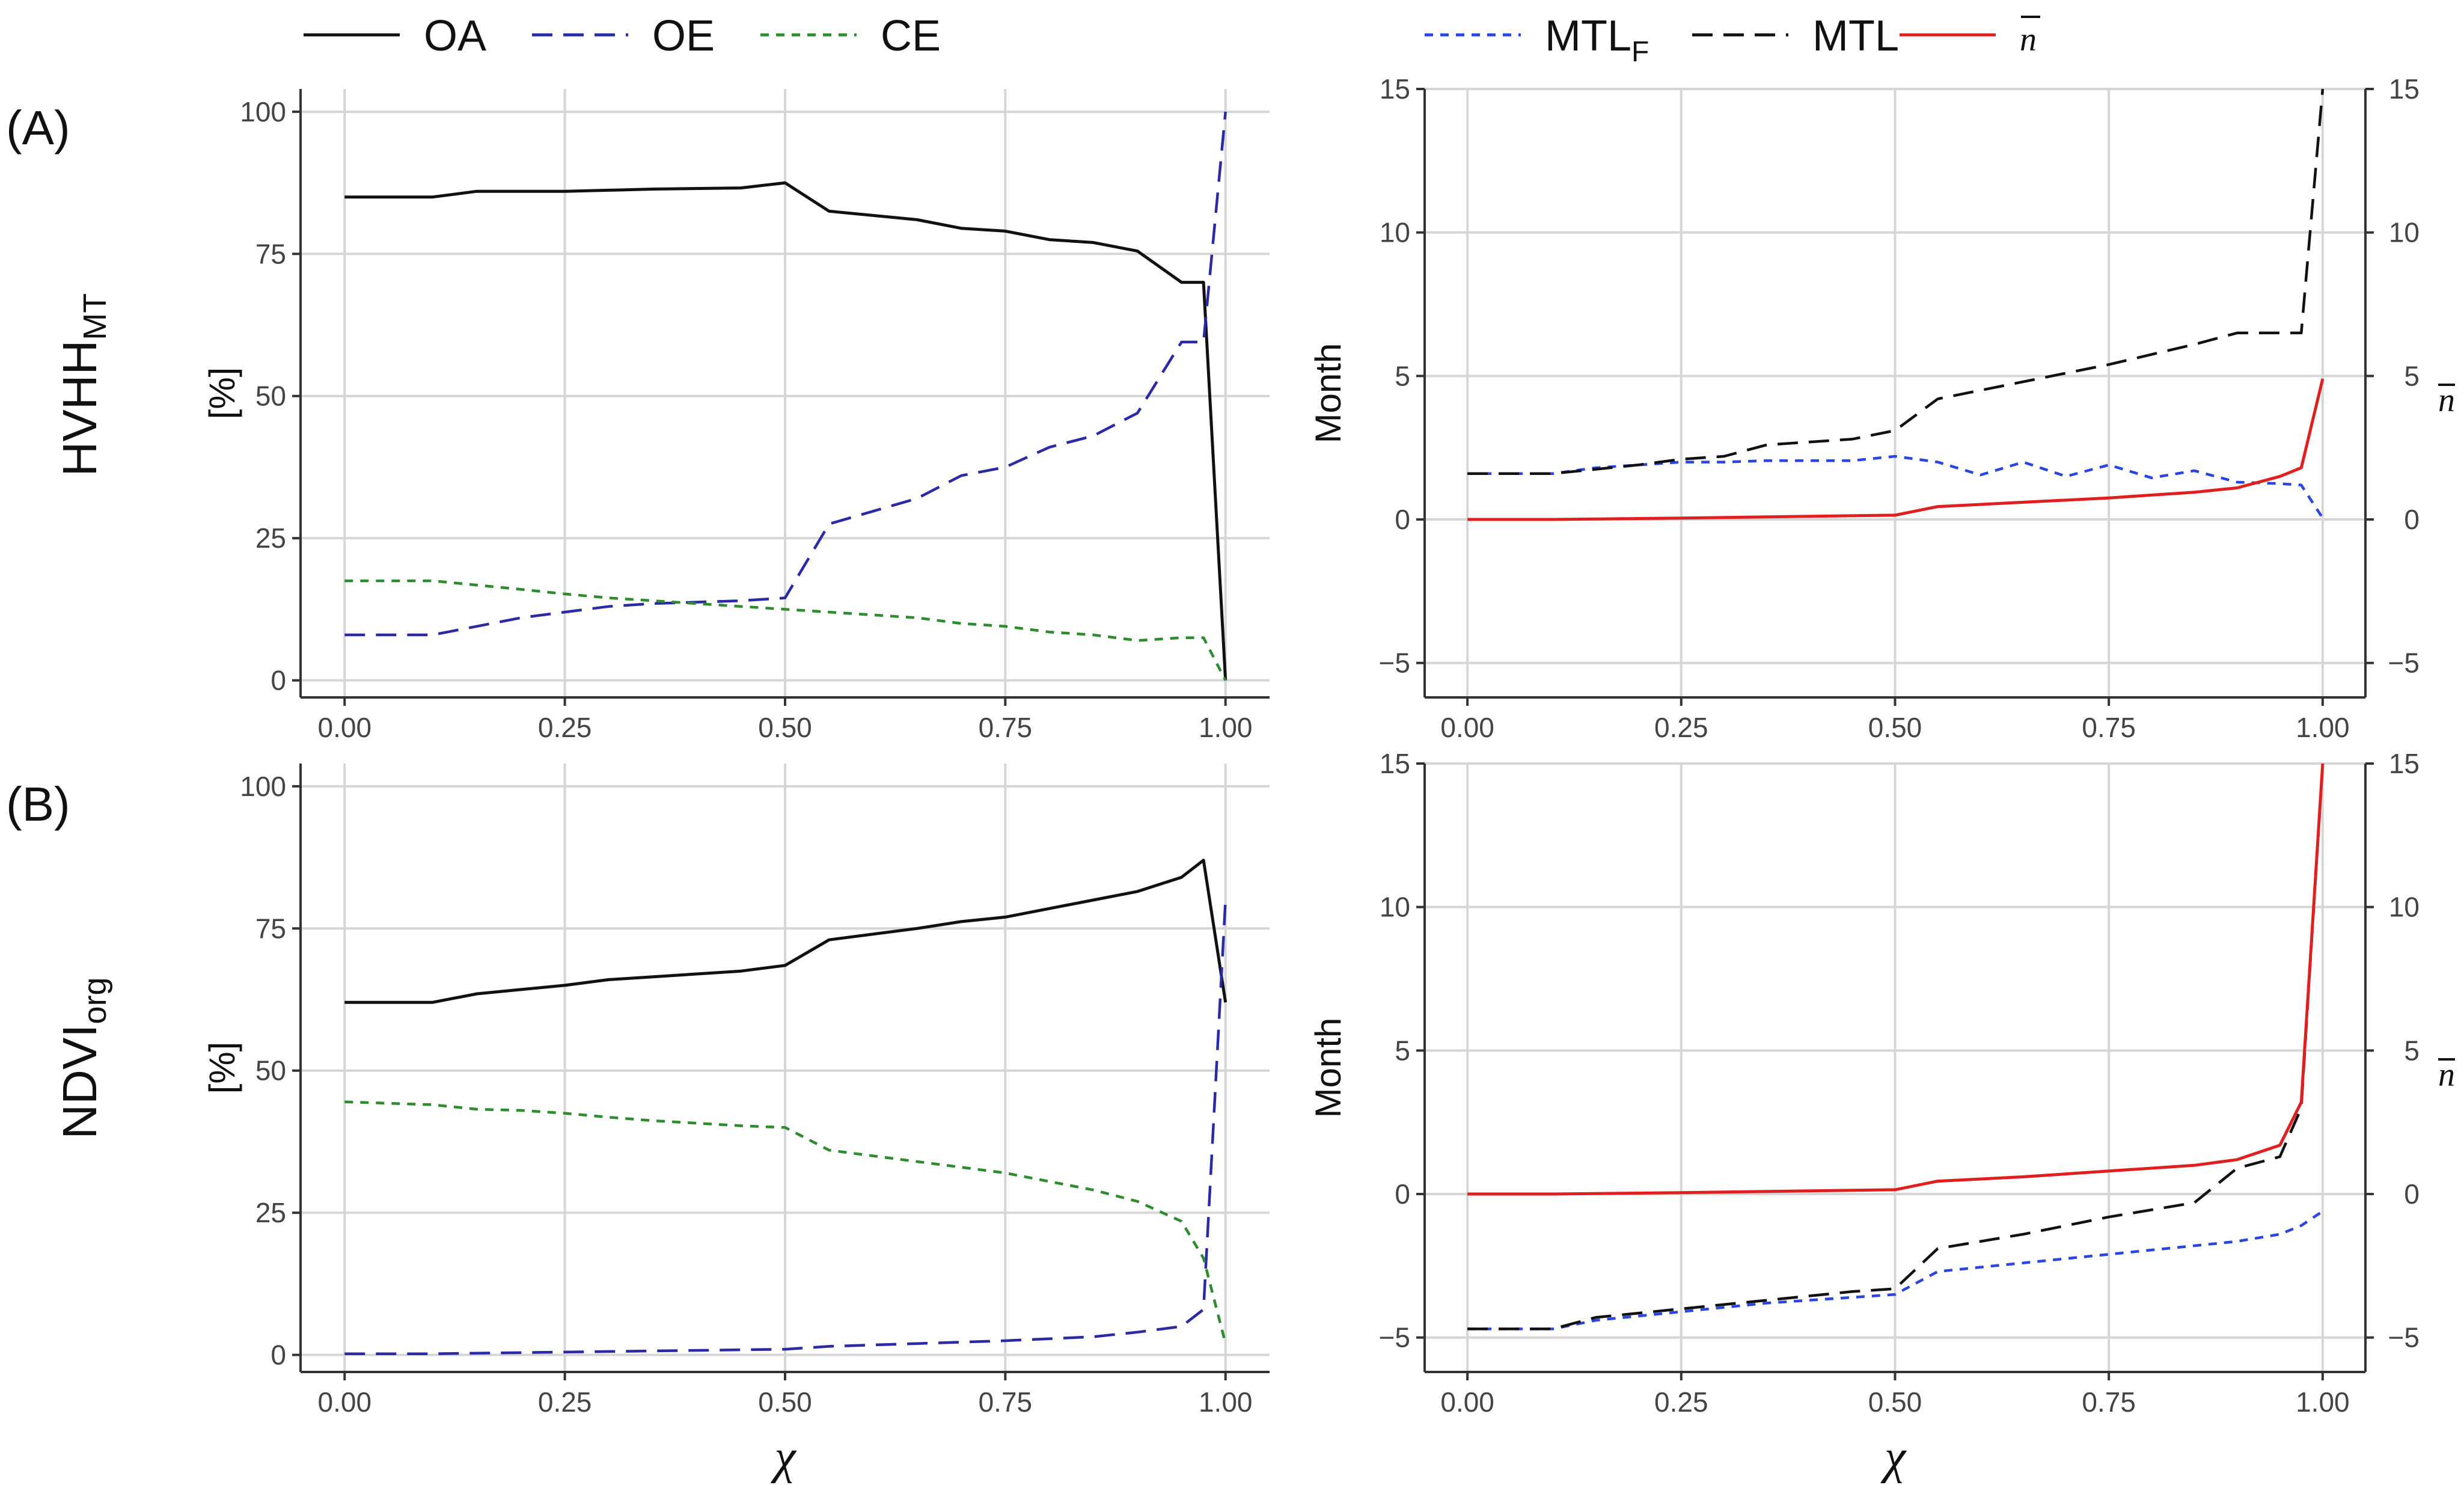 The image size is (2464, 1485). What do you see at coordinates (38, 128) in the screenshot?
I see `panel-tag: (A)` at bounding box center [38, 128].